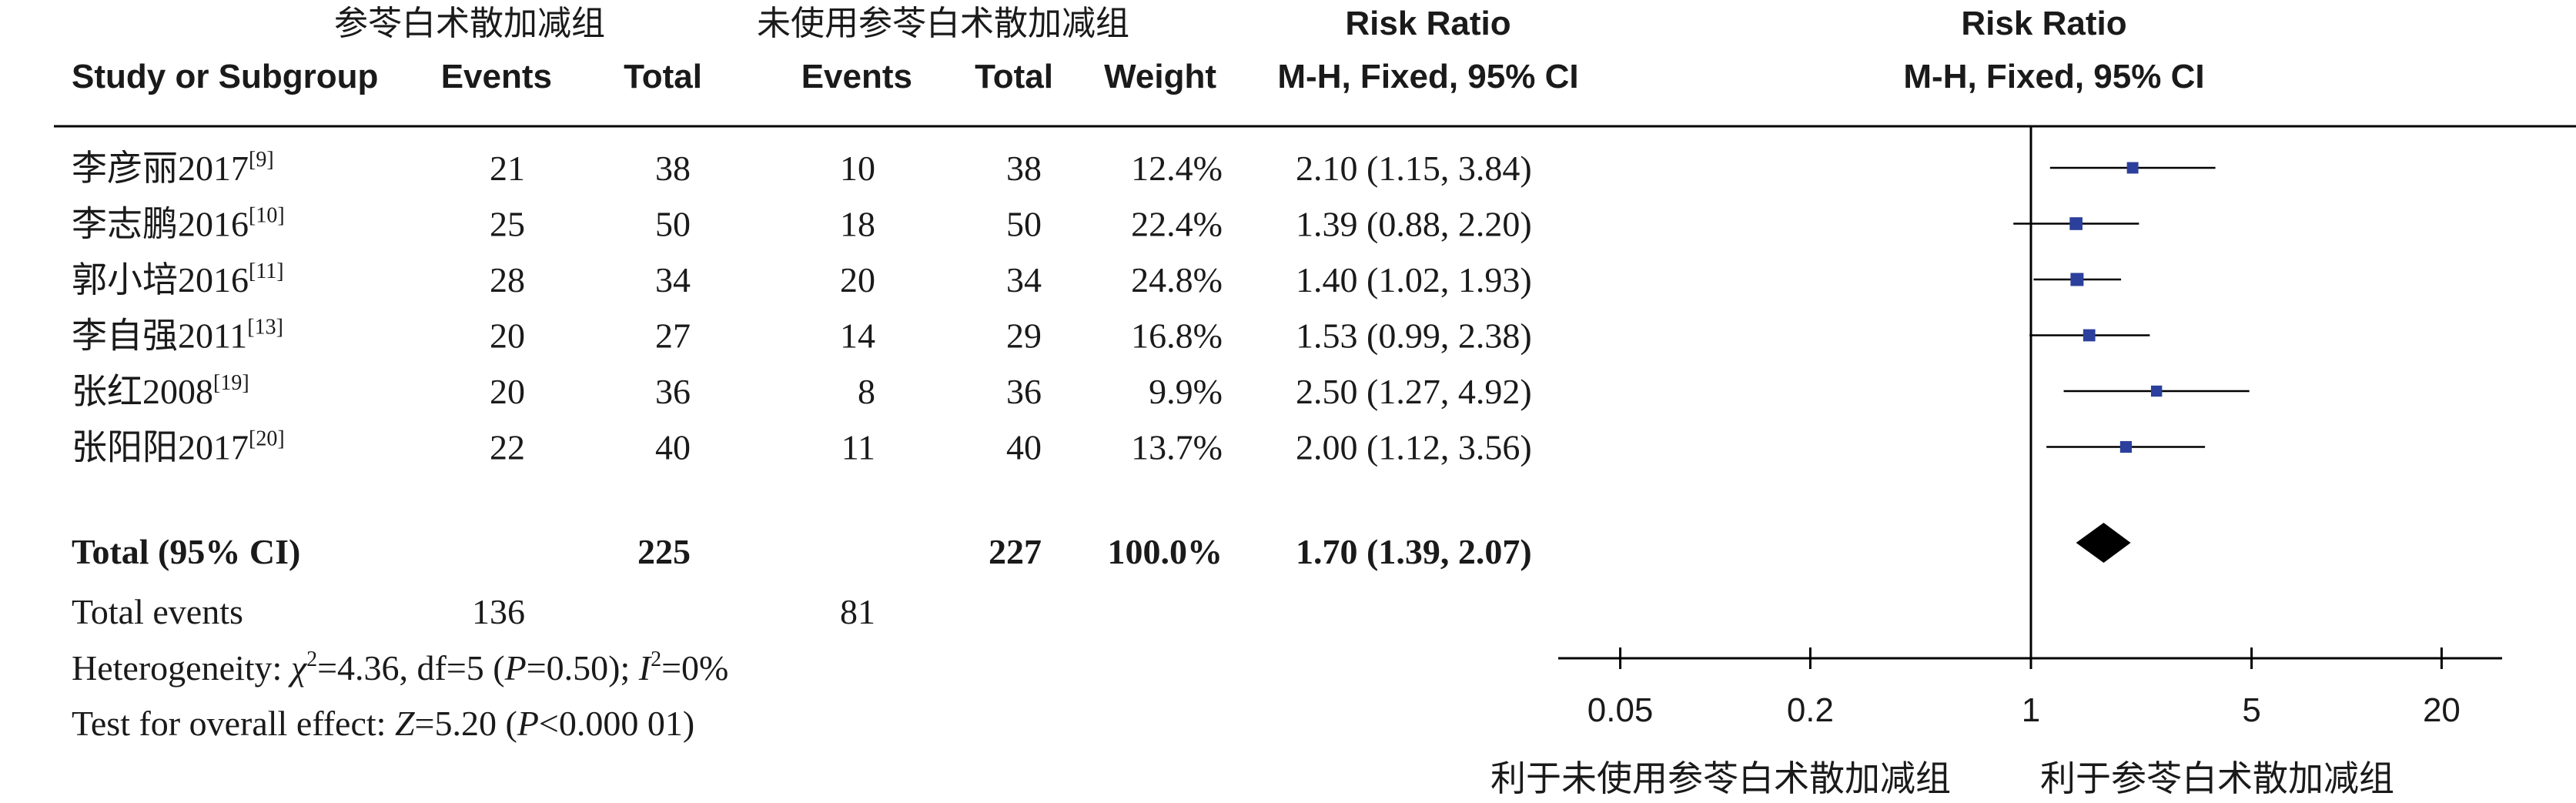  Describe the element at coordinates (1177, 224) in the screenshot. I see `weight-value: 22.4%` at that location.